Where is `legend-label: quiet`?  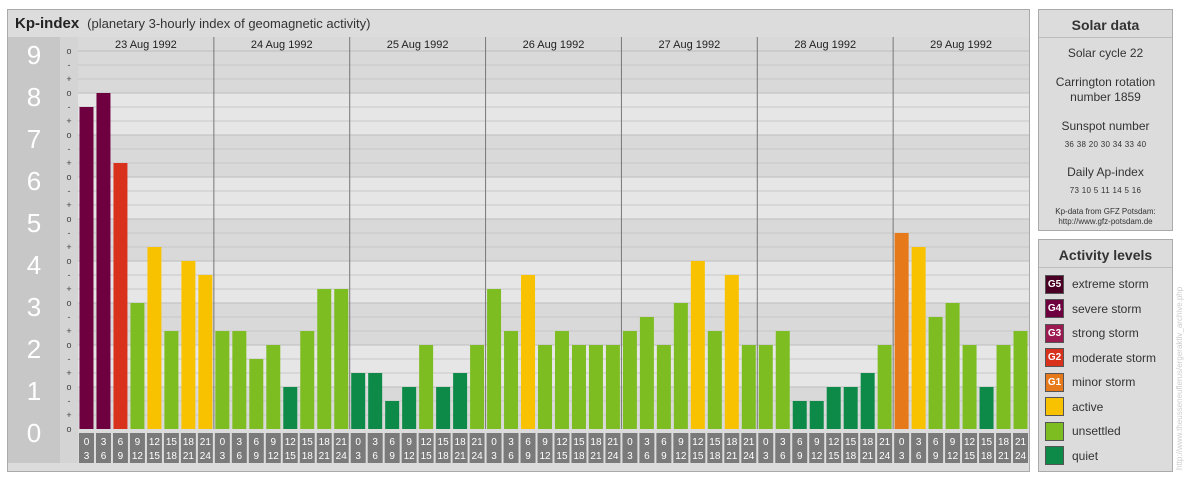 legend-label: quiet is located at coordinates (1085, 455).